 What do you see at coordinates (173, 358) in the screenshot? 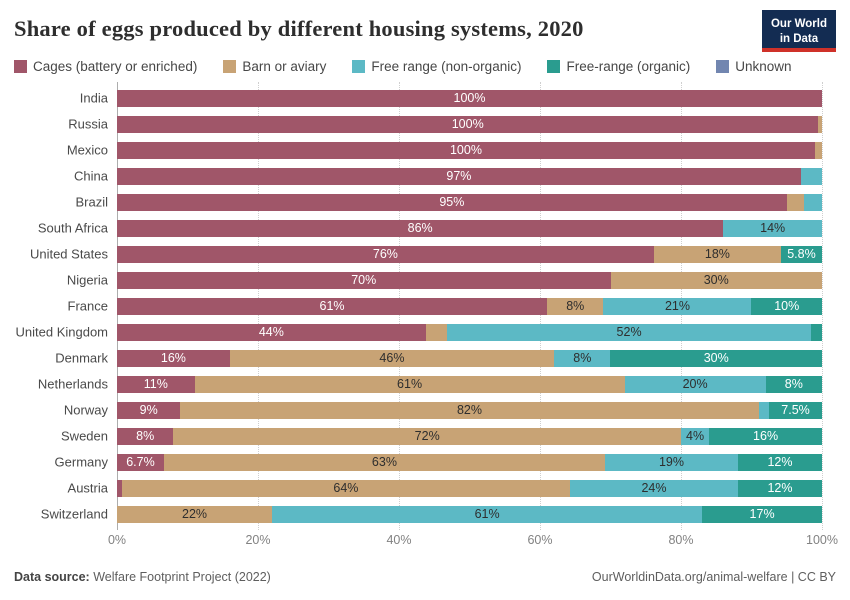
I see `segment-cages: 16%` at bounding box center [173, 358].